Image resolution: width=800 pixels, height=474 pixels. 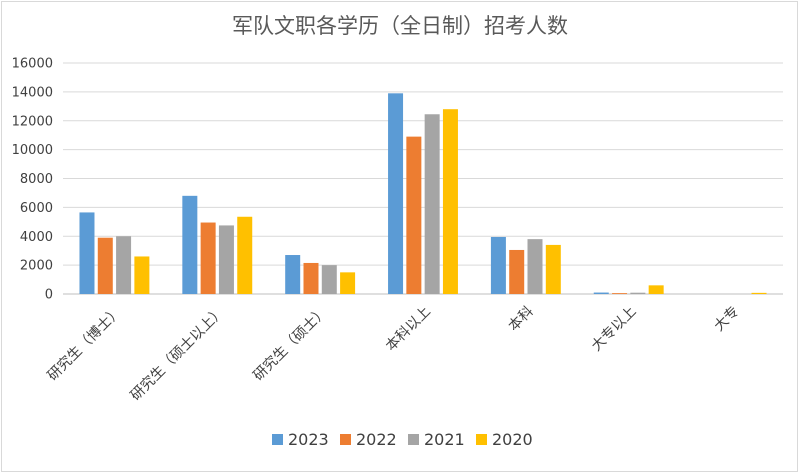 What do you see at coordinates (178, 354) in the screenshot?
I see `x-category-label: 研究生（硕士以上）` at bounding box center [178, 354].